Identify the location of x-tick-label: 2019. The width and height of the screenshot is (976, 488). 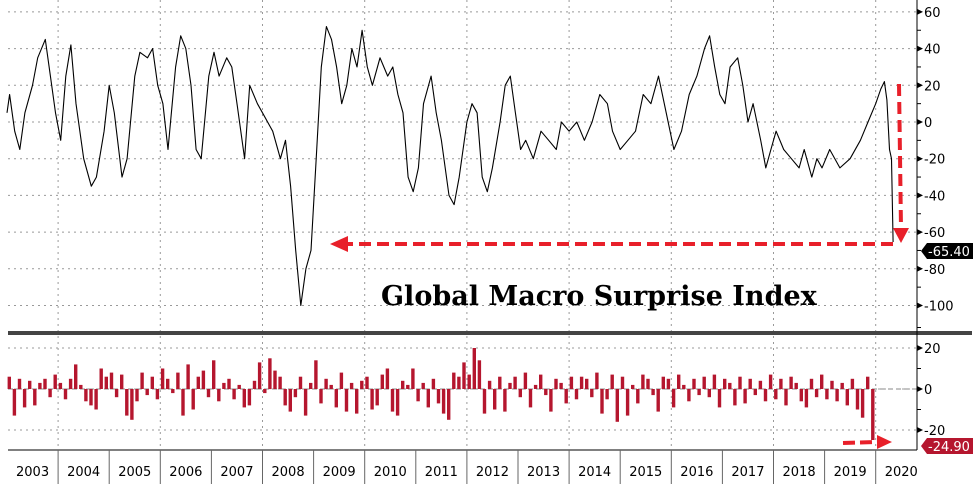
(850, 472).